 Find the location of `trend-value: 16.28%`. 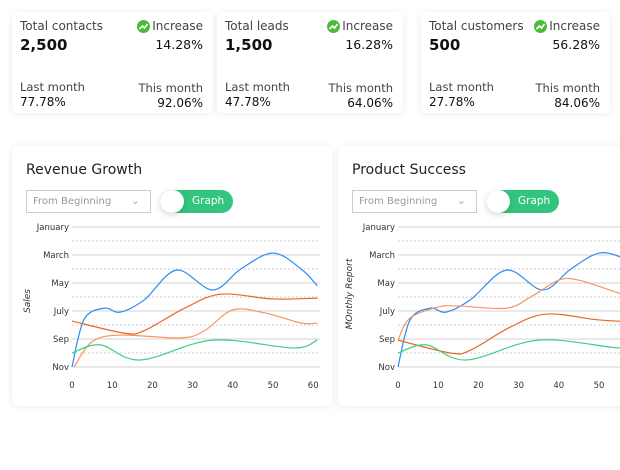

trend-value: 16.28% is located at coordinates (369, 44).